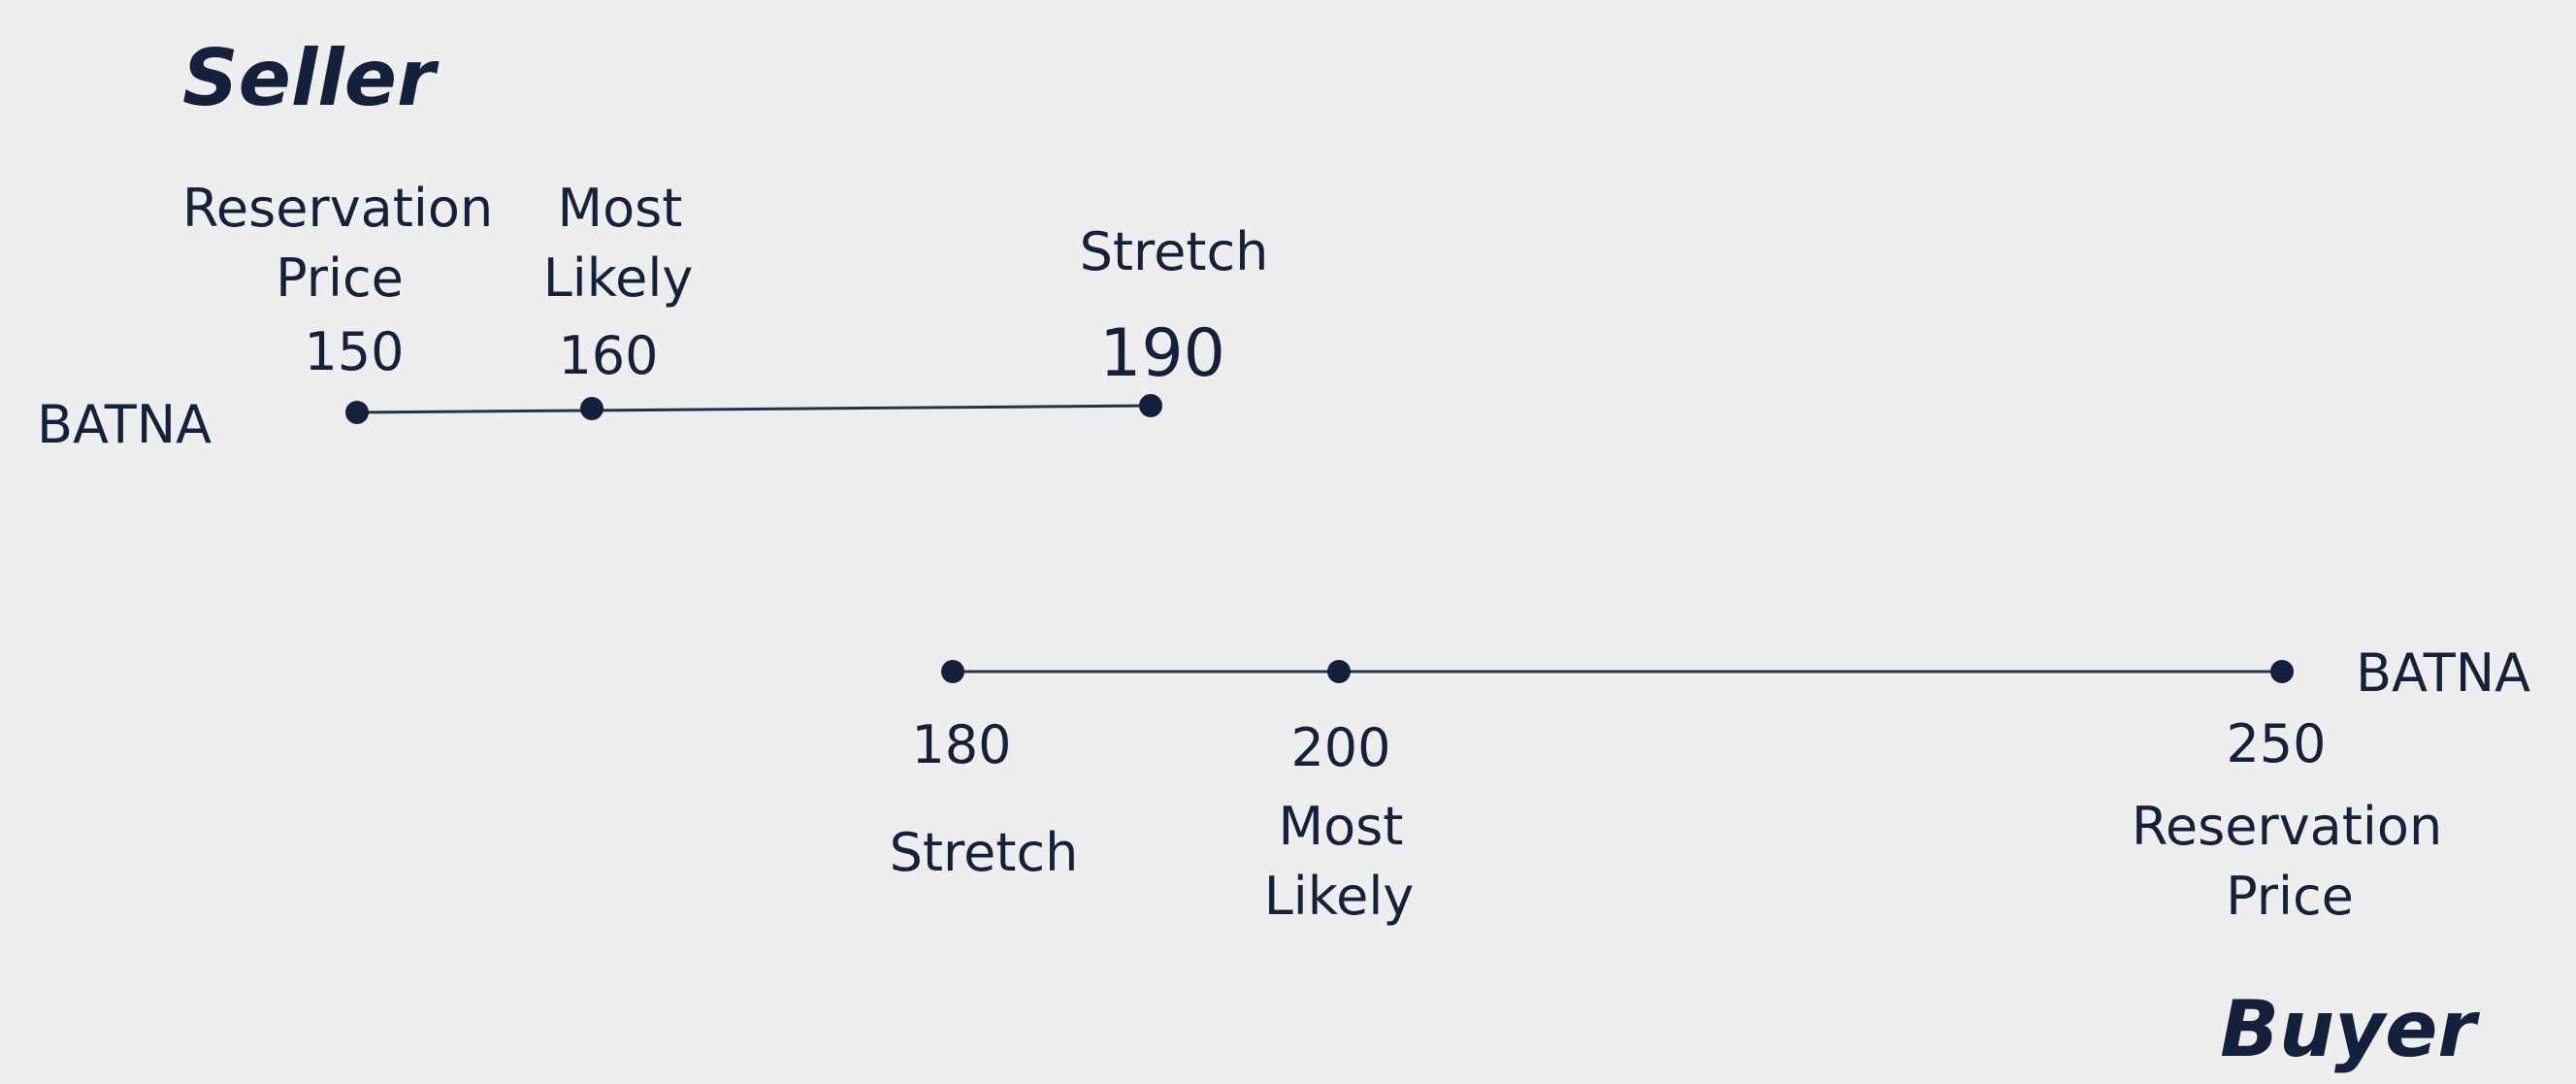  What do you see at coordinates (1162, 353) in the screenshot?
I see `seller-stretch-value: 190` at bounding box center [1162, 353].